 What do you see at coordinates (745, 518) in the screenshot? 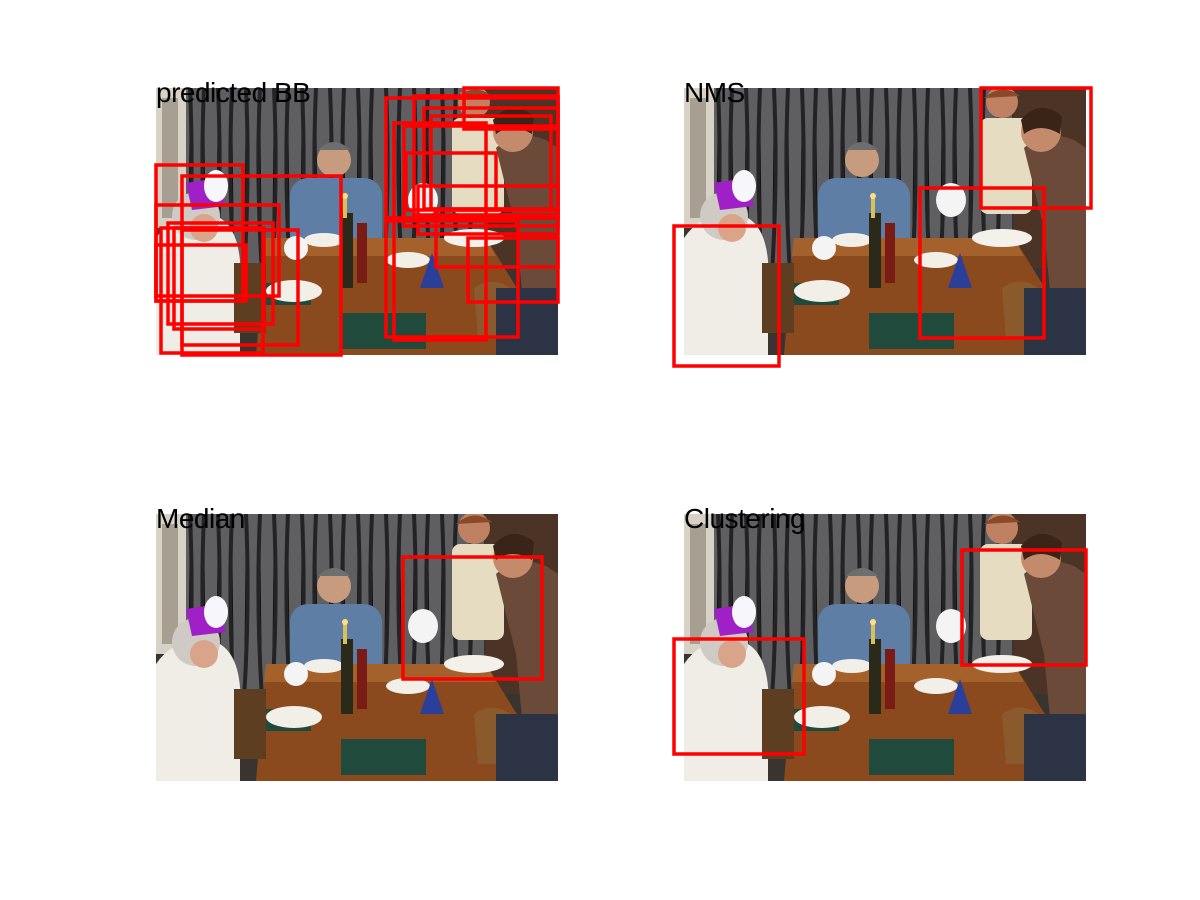
I see `panel-title: Clustering` at bounding box center [745, 518].